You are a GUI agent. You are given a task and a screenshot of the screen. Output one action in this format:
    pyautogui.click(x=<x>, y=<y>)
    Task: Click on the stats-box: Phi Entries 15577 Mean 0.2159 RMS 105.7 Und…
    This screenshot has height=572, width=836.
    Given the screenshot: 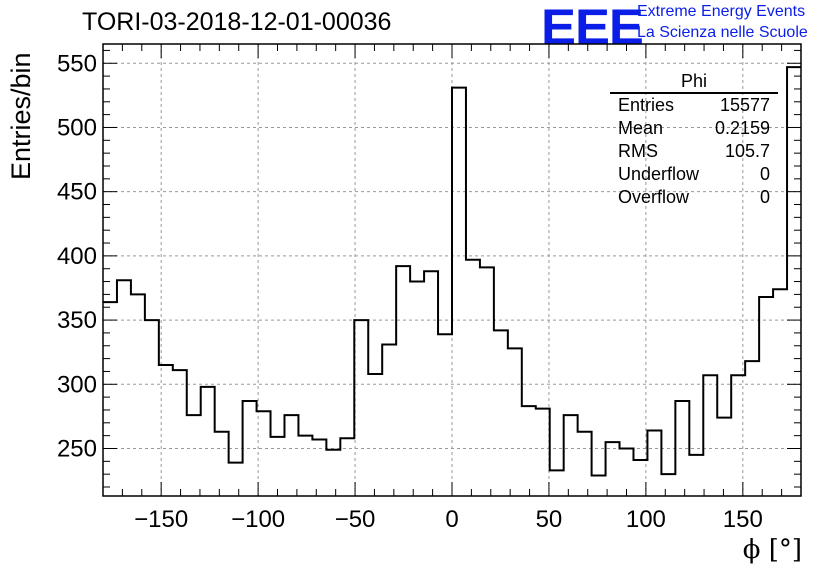 What is the action you would take?
    pyautogui.click(x=694, y=139)
    